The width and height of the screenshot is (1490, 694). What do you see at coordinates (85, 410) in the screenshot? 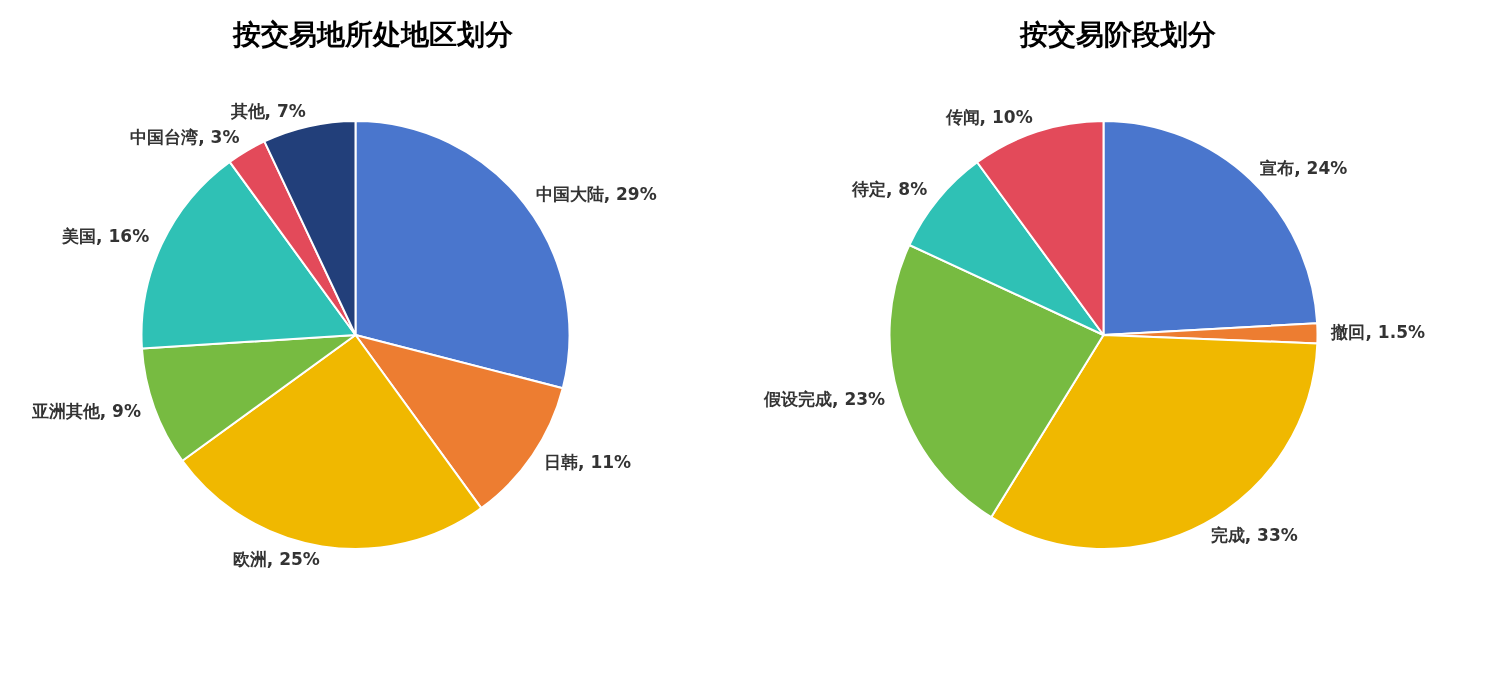
I see `slice-label: 亚洲其他, 9%` at bounding box center [85, 410].